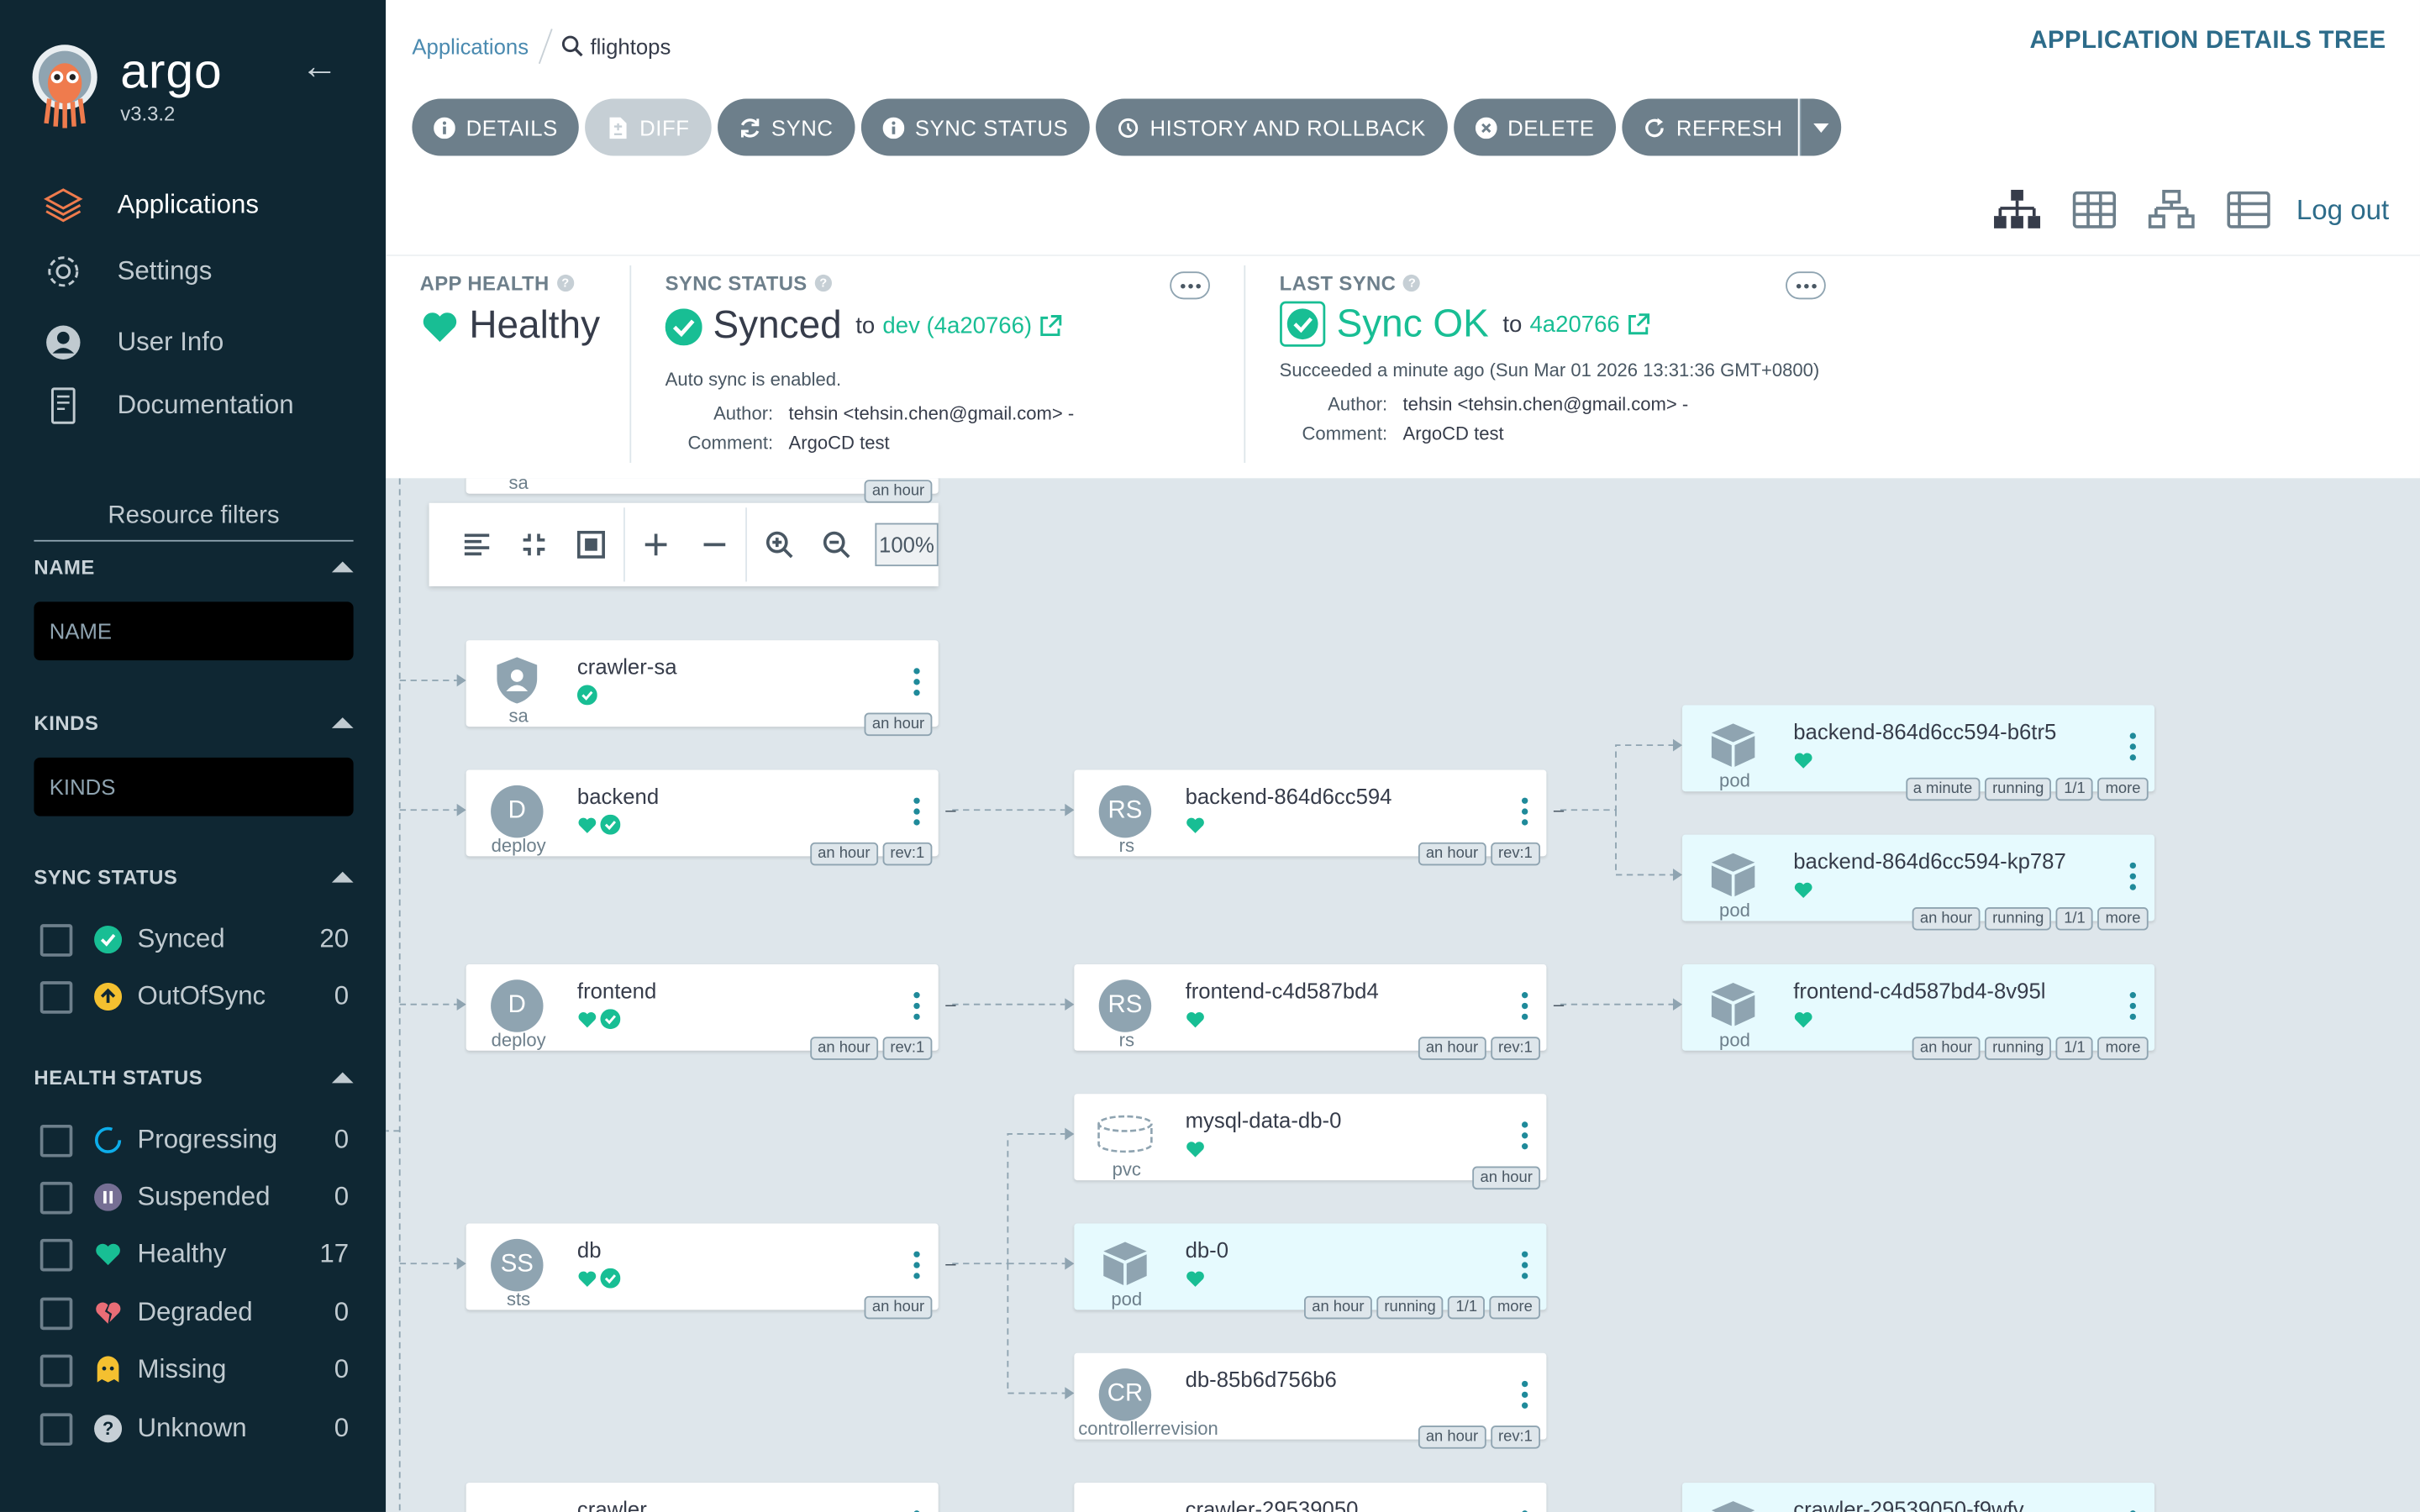 The image size is (2420, 1512). Describe the element at coordinates (714, 545) in the screenshot. I see `collapse-all-icon` at that location.